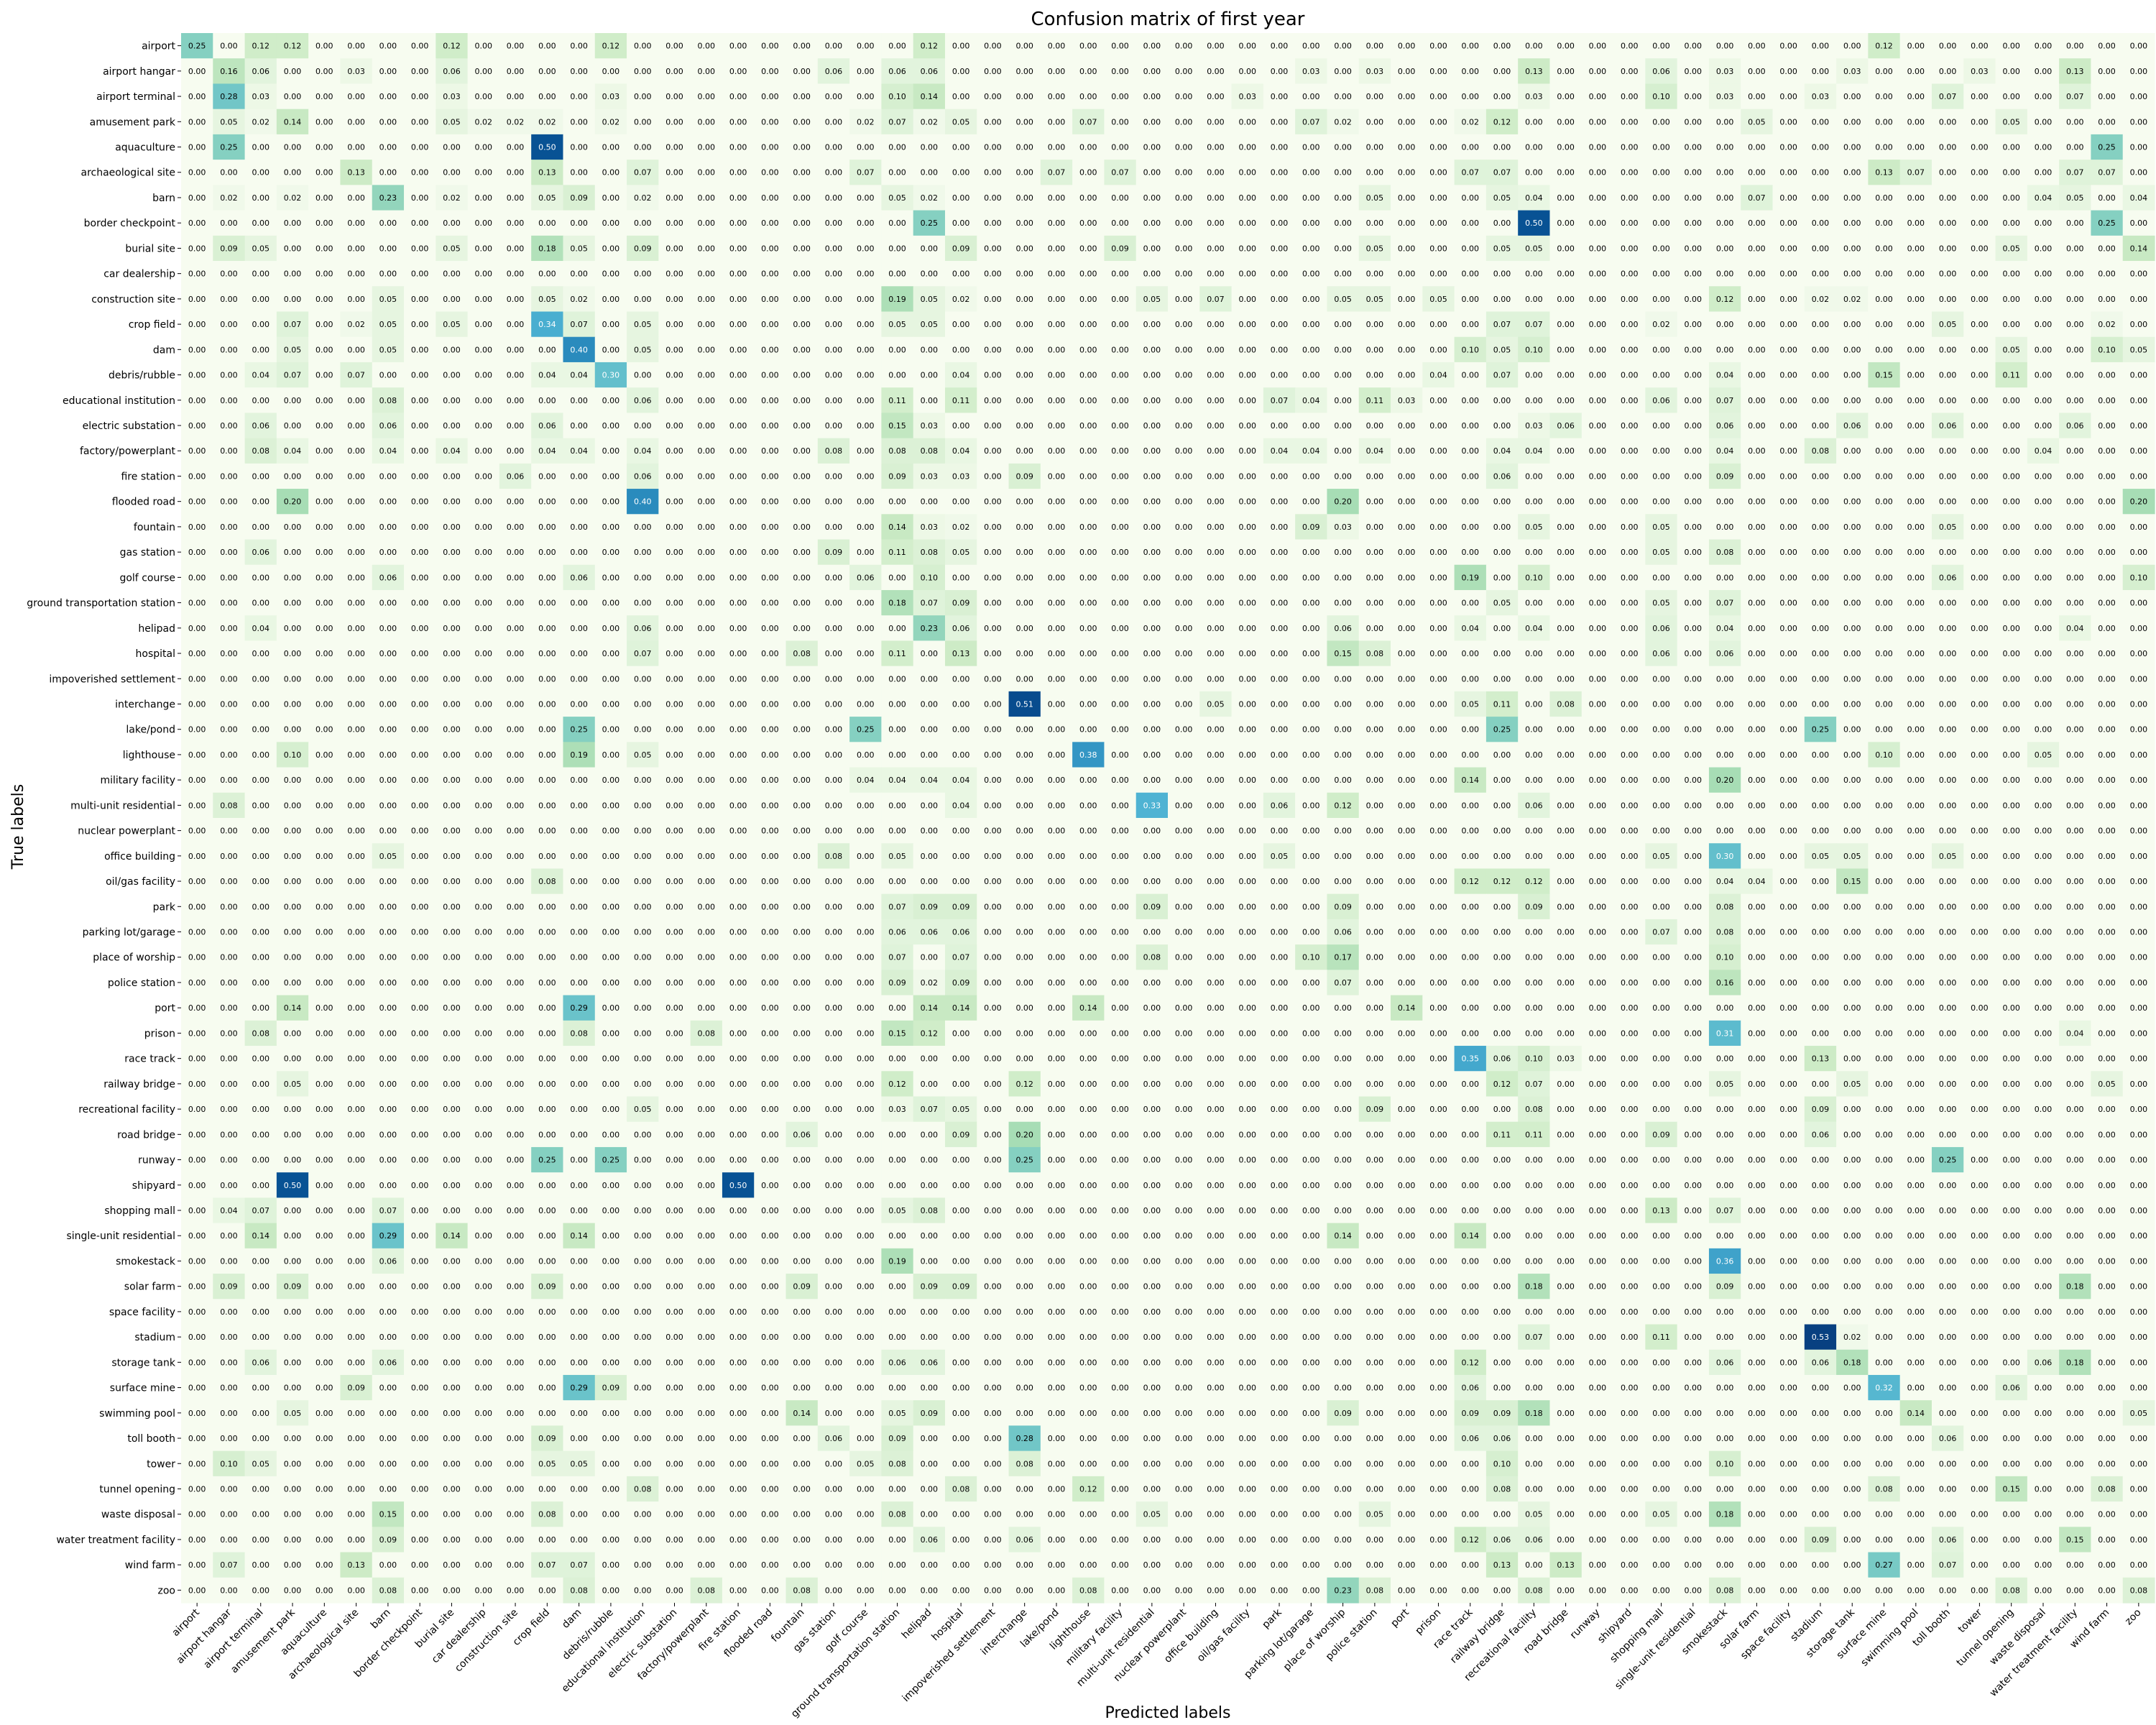 The height and width of the screenshot is (1725, 2156). What do you see at coordinates (1566, 704) in the screenshot?
I see `cell-value-label: 0.08` at bounding box center [1566, 704].